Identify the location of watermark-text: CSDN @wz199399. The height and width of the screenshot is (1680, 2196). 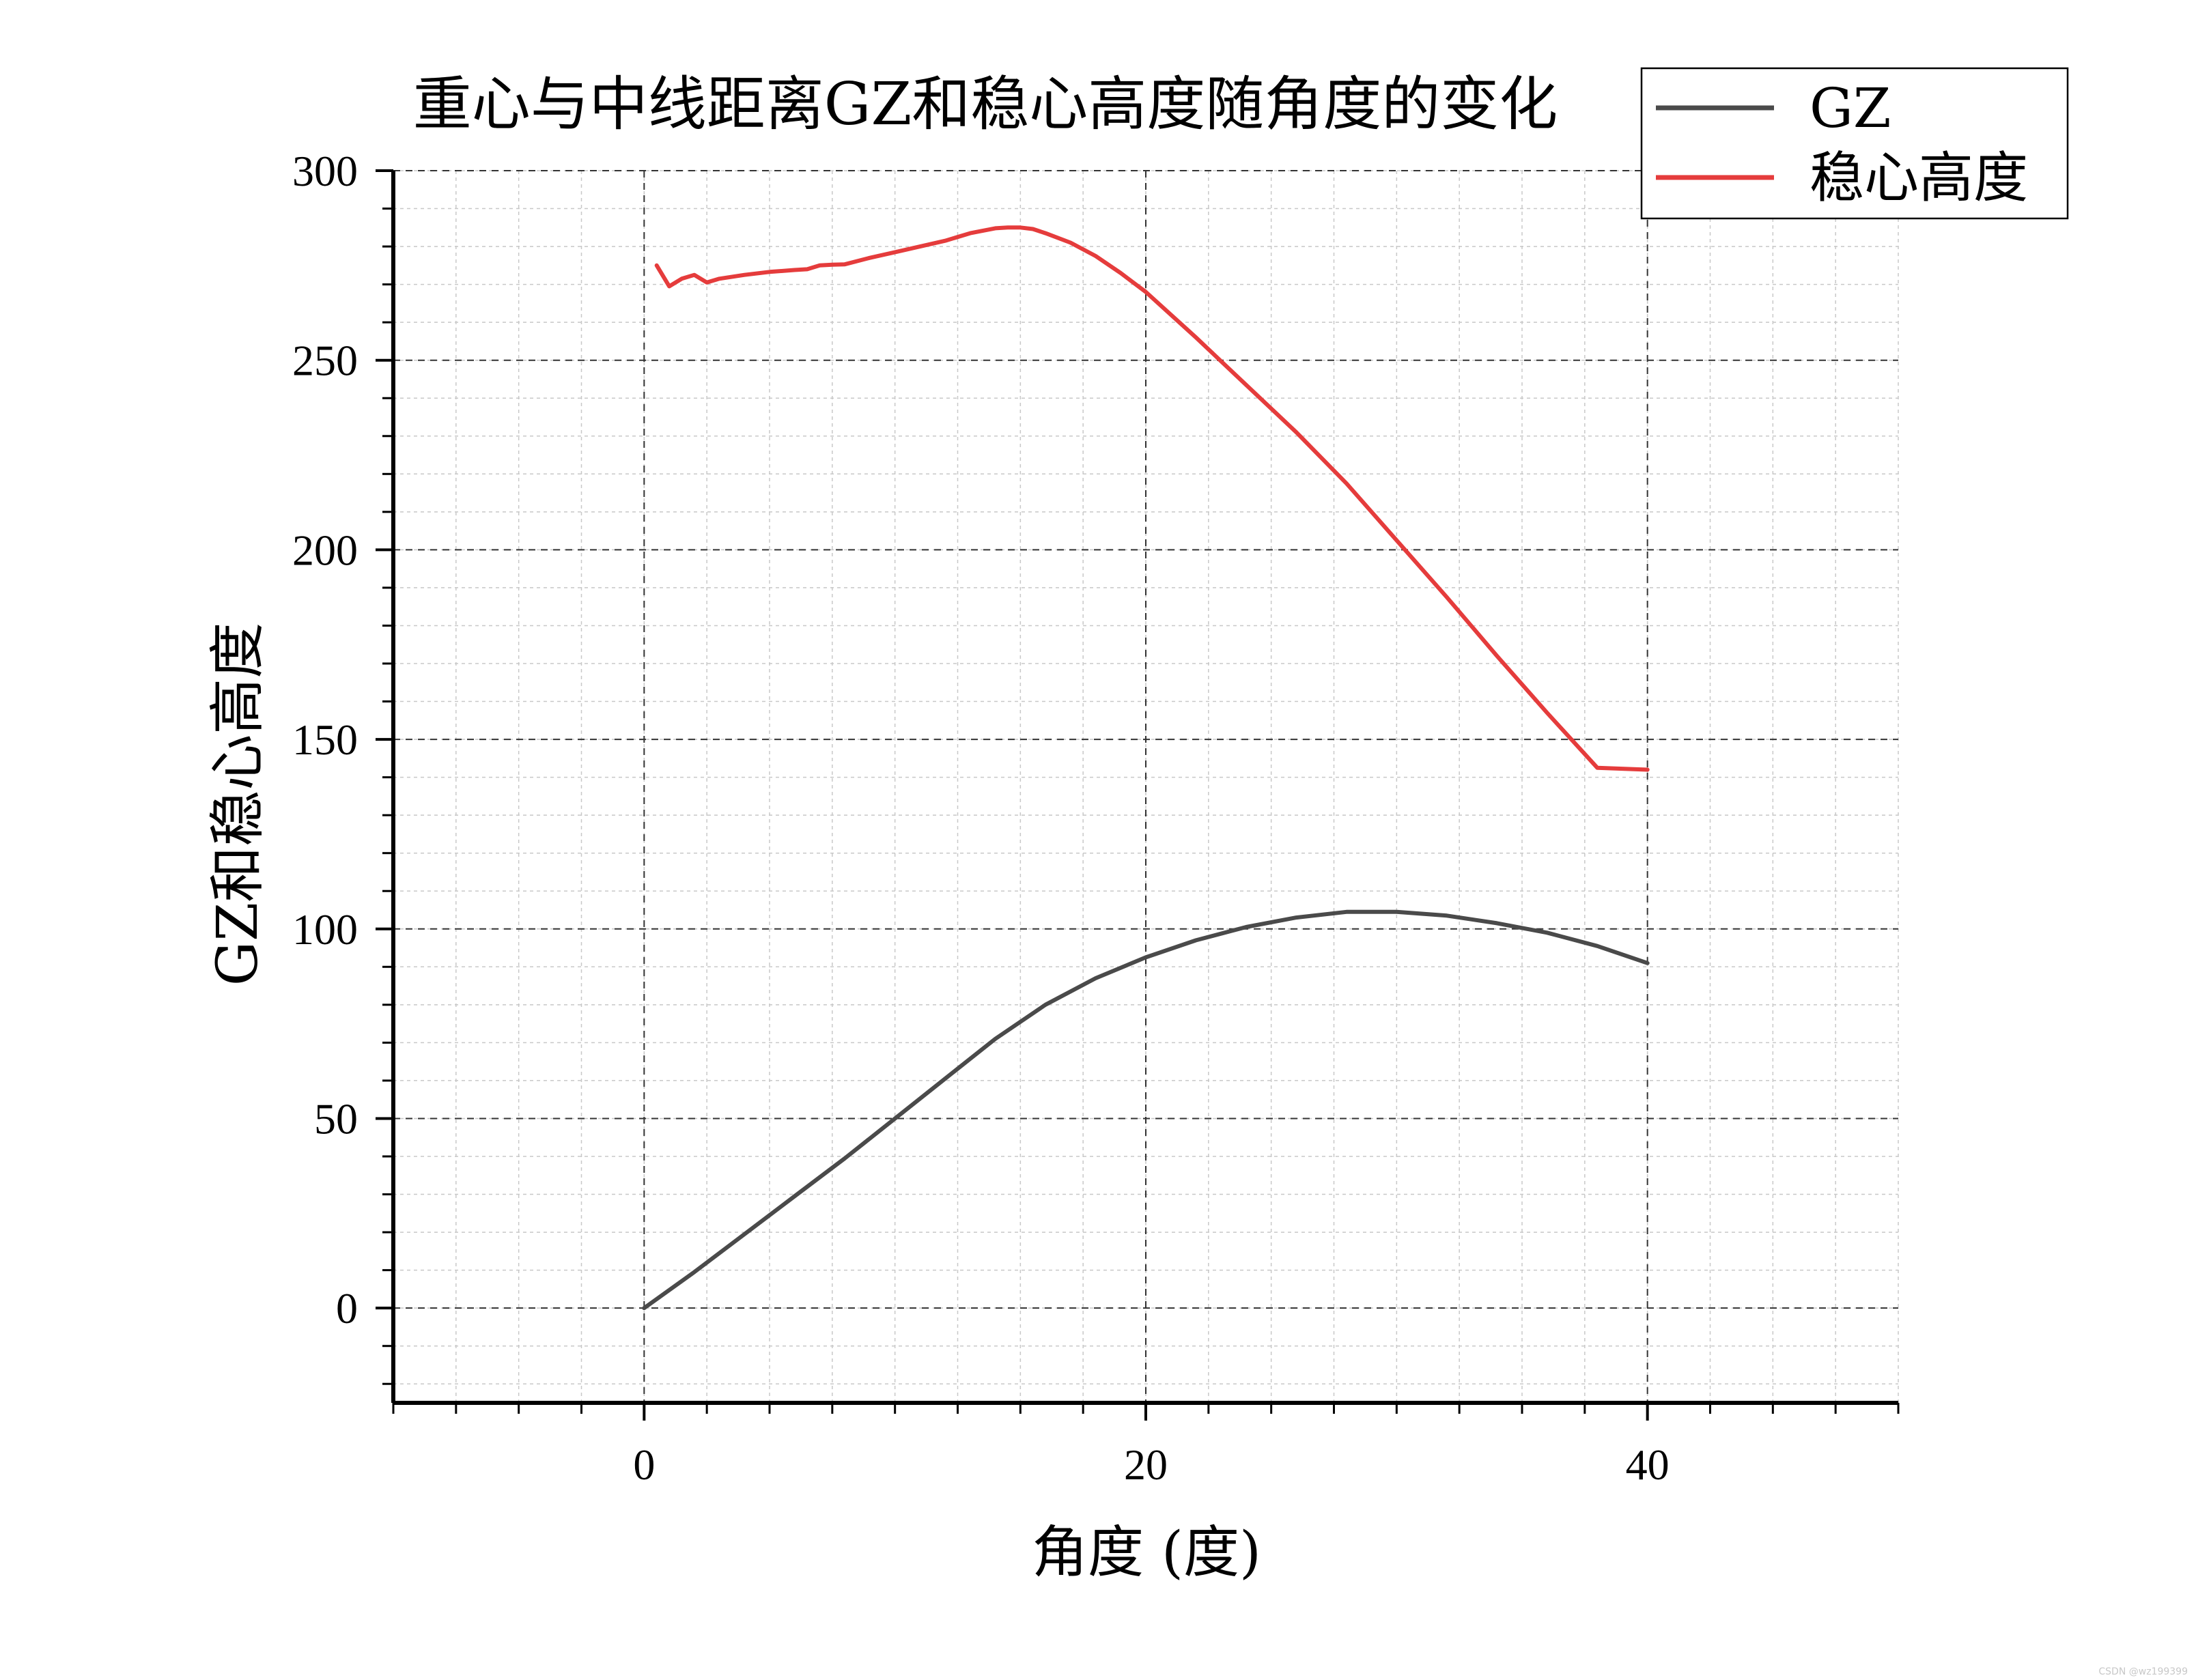
(2143, 1671).